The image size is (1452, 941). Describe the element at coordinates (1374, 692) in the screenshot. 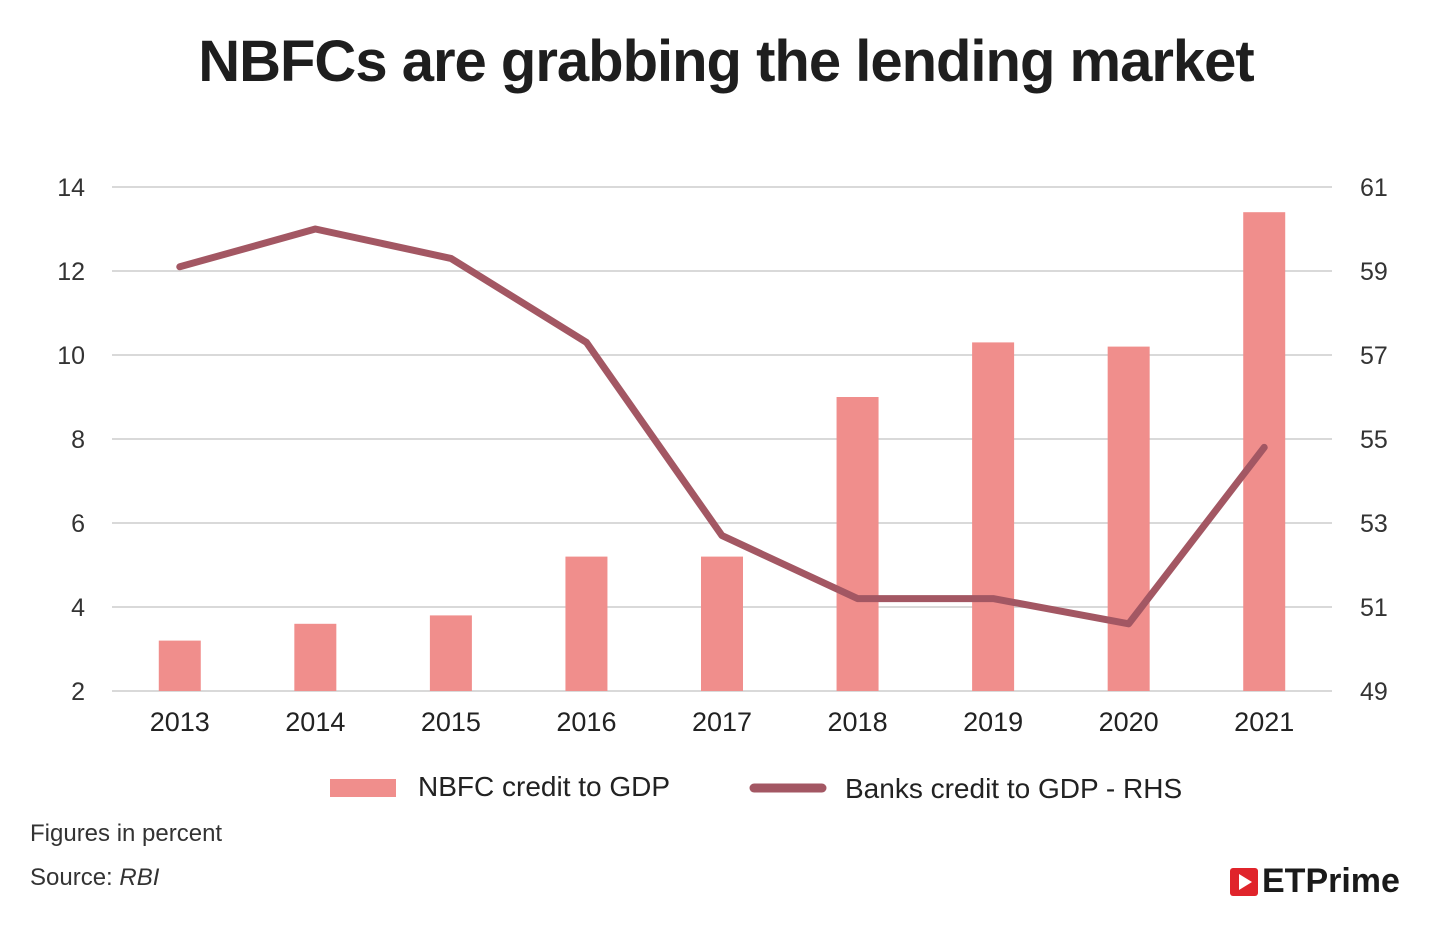

I see `y2-tick-label: 49` at that location.